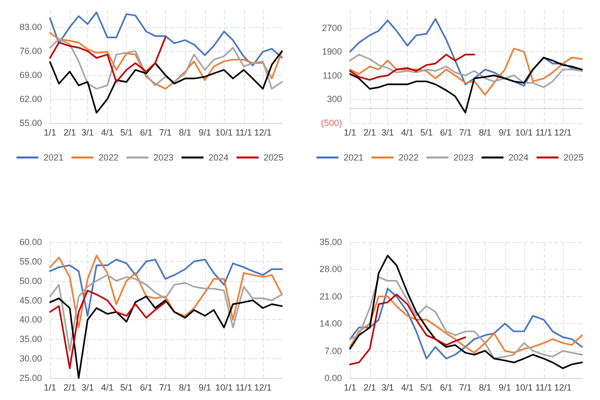 The image size is (600, 400). I want to click on y-tick-label: 60.00, so click(30, 242).